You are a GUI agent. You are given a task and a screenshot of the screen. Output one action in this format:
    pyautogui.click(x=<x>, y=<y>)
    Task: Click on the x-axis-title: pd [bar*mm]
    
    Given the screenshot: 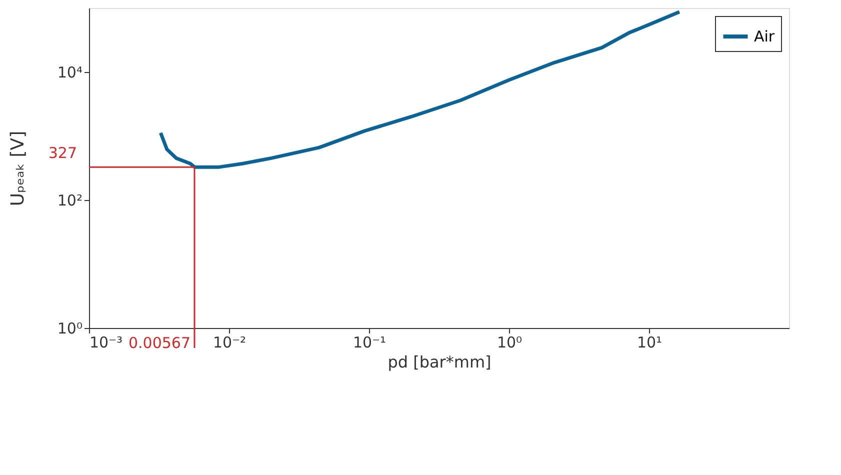 What is the action you would take?
    pyautogui.click(x=440, y=362)
    